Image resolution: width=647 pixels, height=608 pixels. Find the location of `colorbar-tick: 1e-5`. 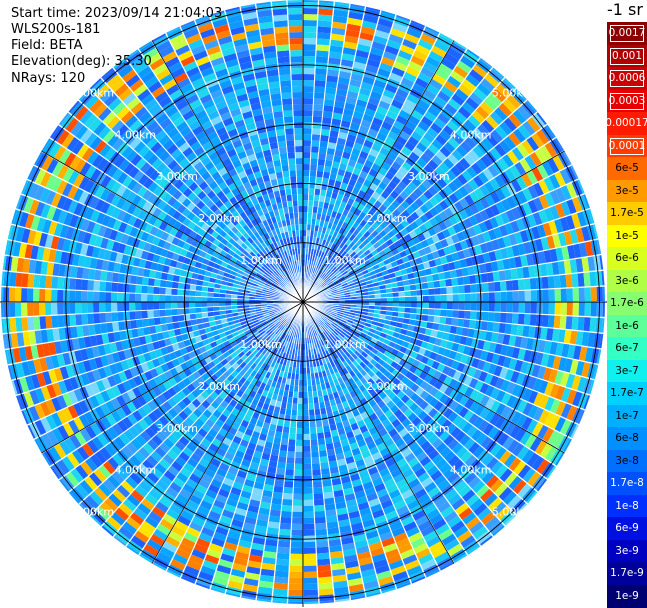

colorbar-tick: 1e-5 is located at coordinates (627, 236).